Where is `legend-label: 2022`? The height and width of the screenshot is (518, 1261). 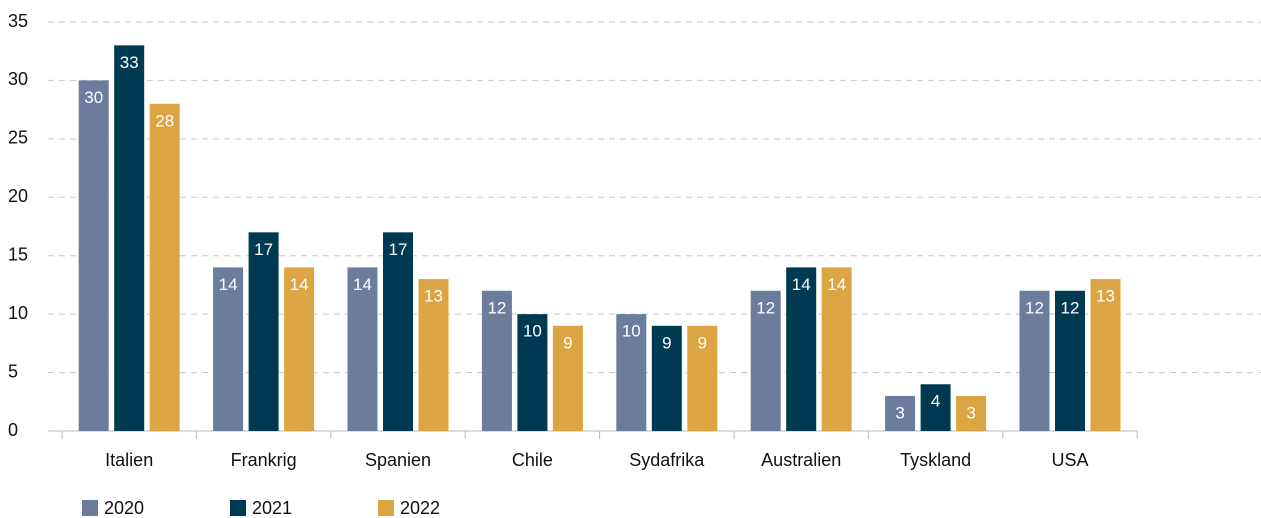
legend-label: 2022 is located at coordinates (420, 508).